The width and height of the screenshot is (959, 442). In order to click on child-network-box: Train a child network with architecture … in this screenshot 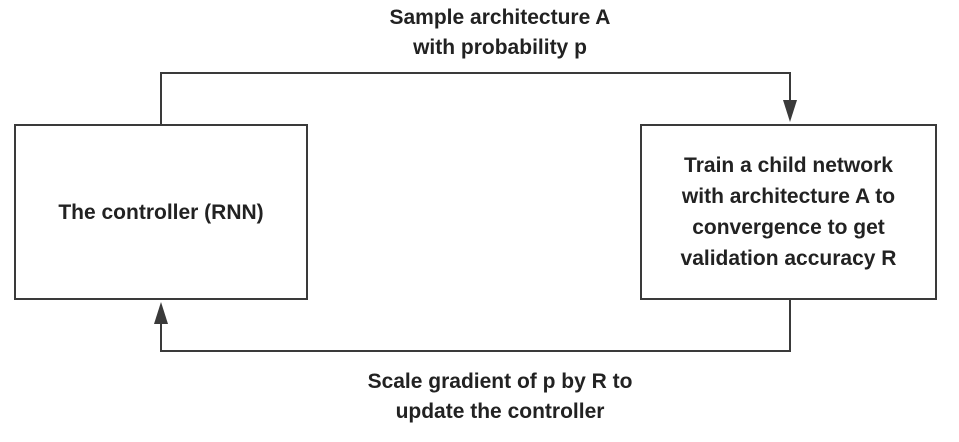, I will do `click(788, 212)`.